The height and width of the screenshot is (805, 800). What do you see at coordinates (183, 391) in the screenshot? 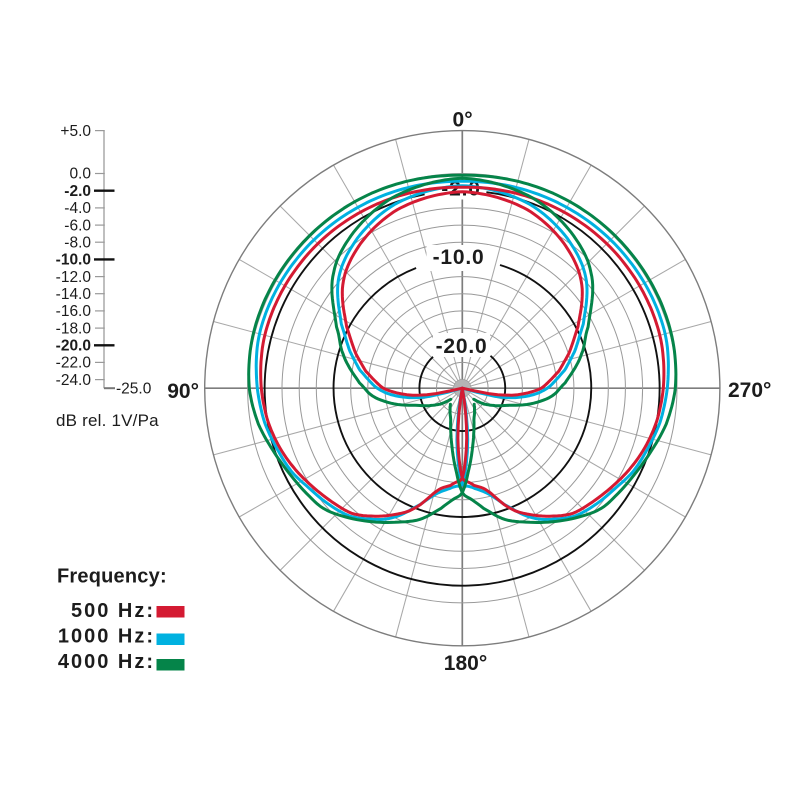
I see `svg-text: 90°` at bounding box center [183, 391].